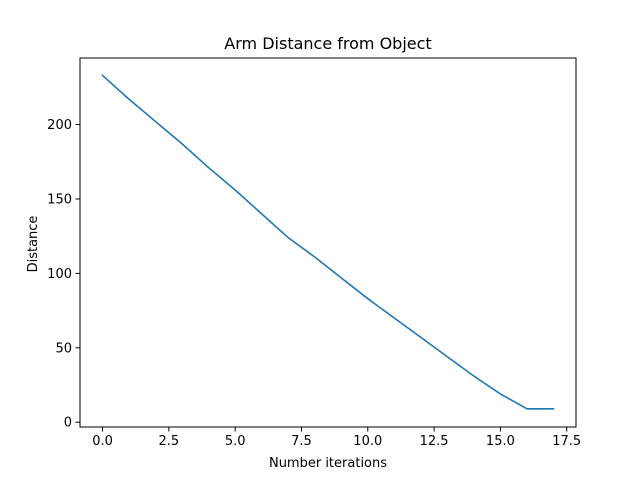 The width and height of the screenshot is (640, 480). Describe the element at coordinates (434, 441) in the screenshot. I see `x-tick-label: 12.5` at that location.